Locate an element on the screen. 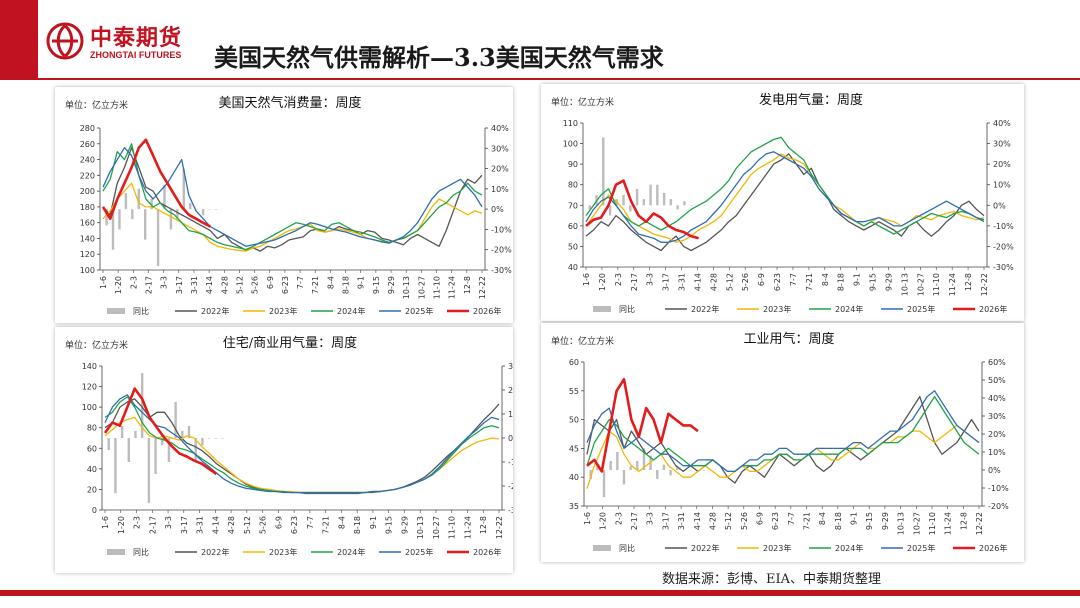 The width and height of the screenshot is (1080, 608). series-line-2026年 is located at coordinates (156, 183).